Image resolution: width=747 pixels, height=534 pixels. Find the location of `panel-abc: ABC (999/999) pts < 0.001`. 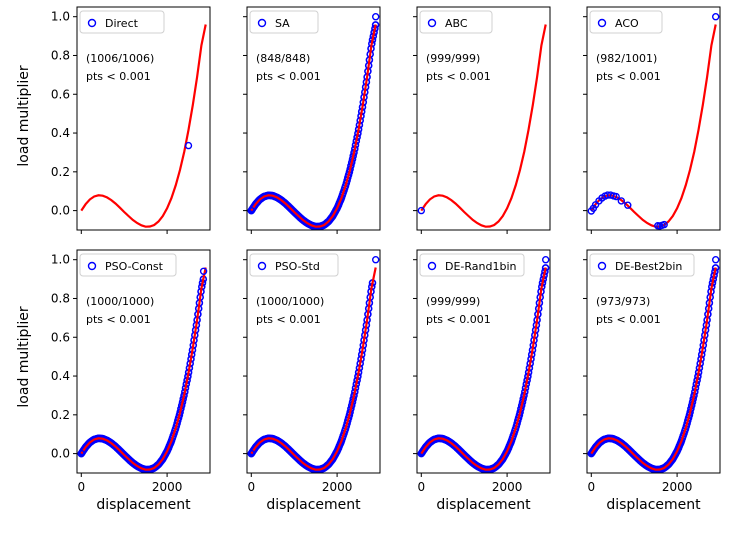

panel-abc: ABC (999/999) pts < 0.001 is located at coordinates (482, 120).